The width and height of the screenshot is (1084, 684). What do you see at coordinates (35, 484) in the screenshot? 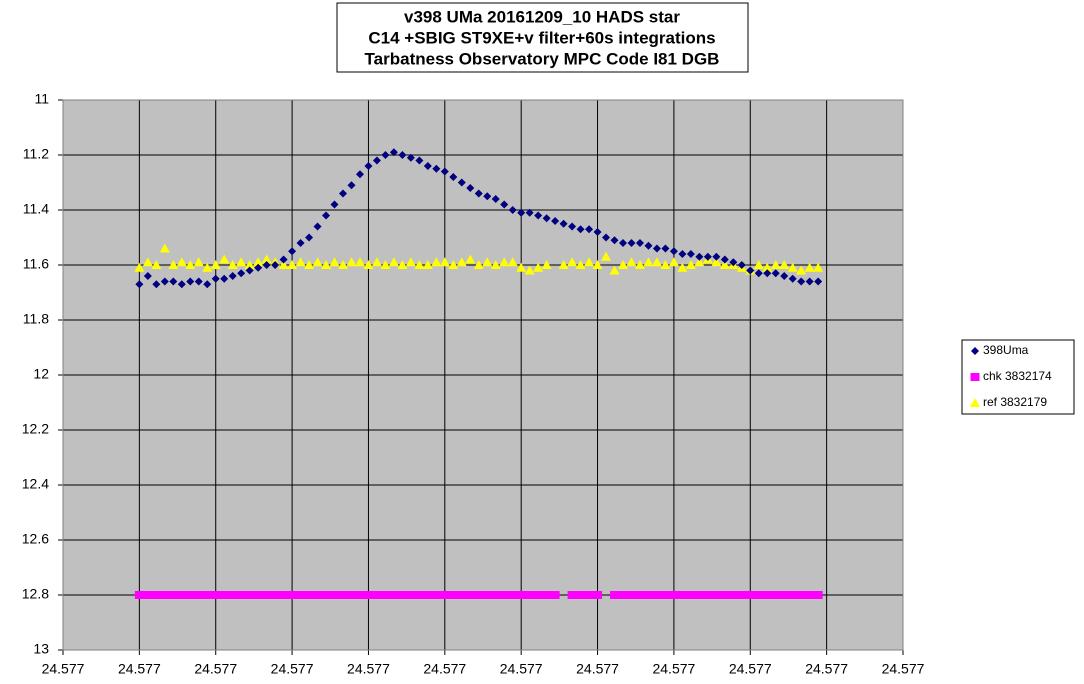
I see `y-tick-label: 12.4` at bounding box center [35, 484].